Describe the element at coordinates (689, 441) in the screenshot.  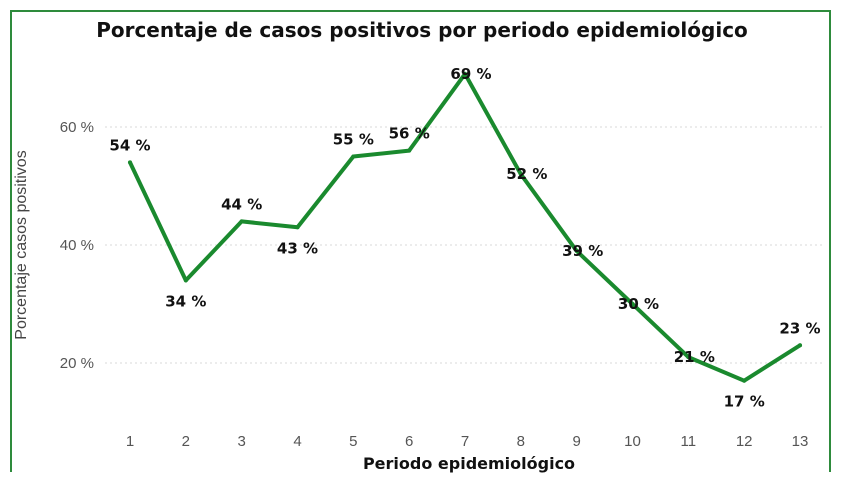
I see `x-tick-label: 11` at that location.